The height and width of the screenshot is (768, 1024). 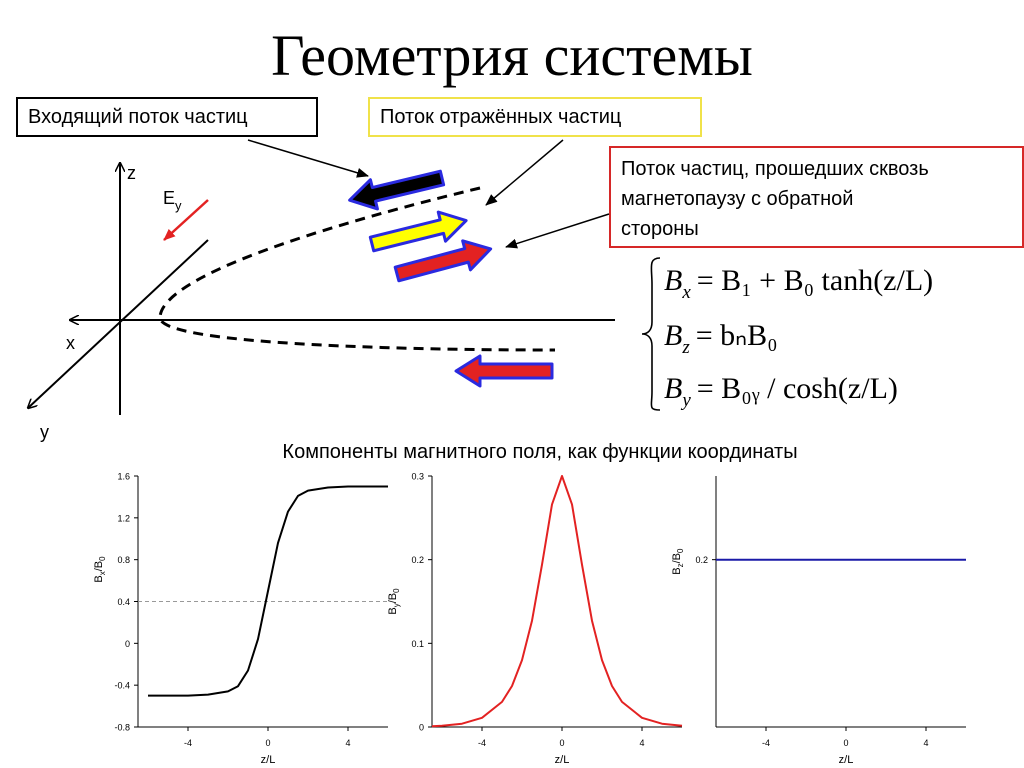 I want to click on chart-3-xtick-label: 0, so click(x=845, y=743).